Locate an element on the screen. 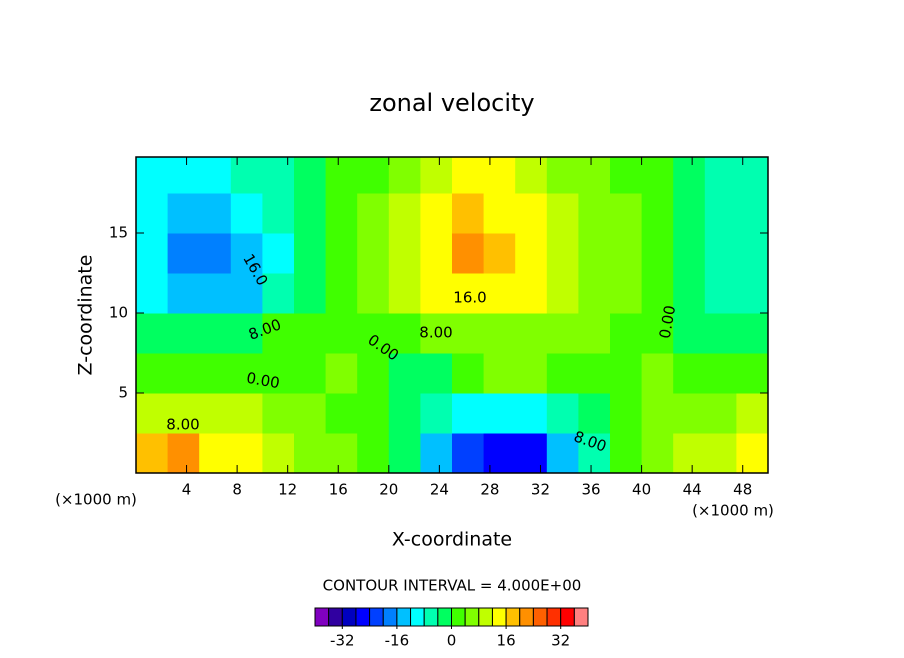  x-tick-label: 20 is located at coordinates (388, 490).